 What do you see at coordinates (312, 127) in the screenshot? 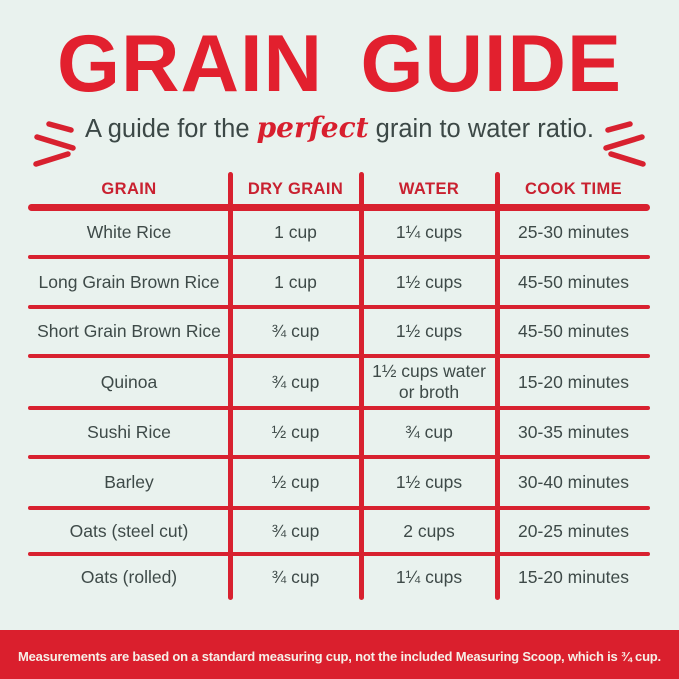
I see `subtitle-highlight: perfect` at bounding box center [312, 127].